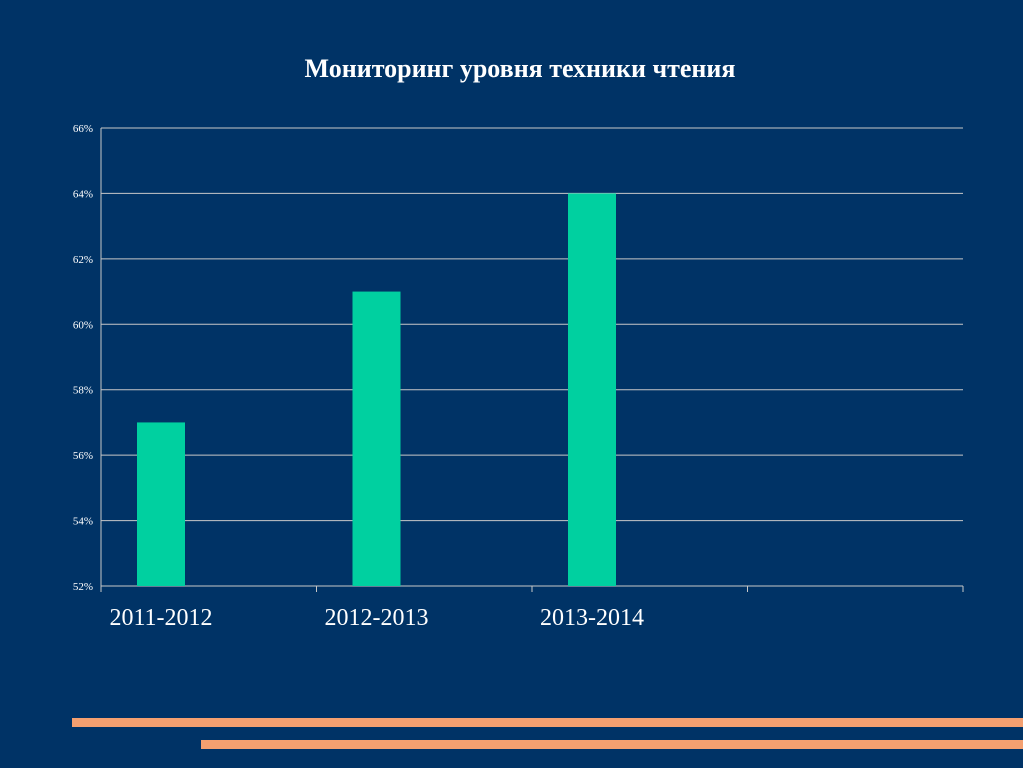 The image size is (1023, 768). Describe the element at coordinates (160, 618) in the screenshot. I see `x-tick-label: 2011-2012` at that location.